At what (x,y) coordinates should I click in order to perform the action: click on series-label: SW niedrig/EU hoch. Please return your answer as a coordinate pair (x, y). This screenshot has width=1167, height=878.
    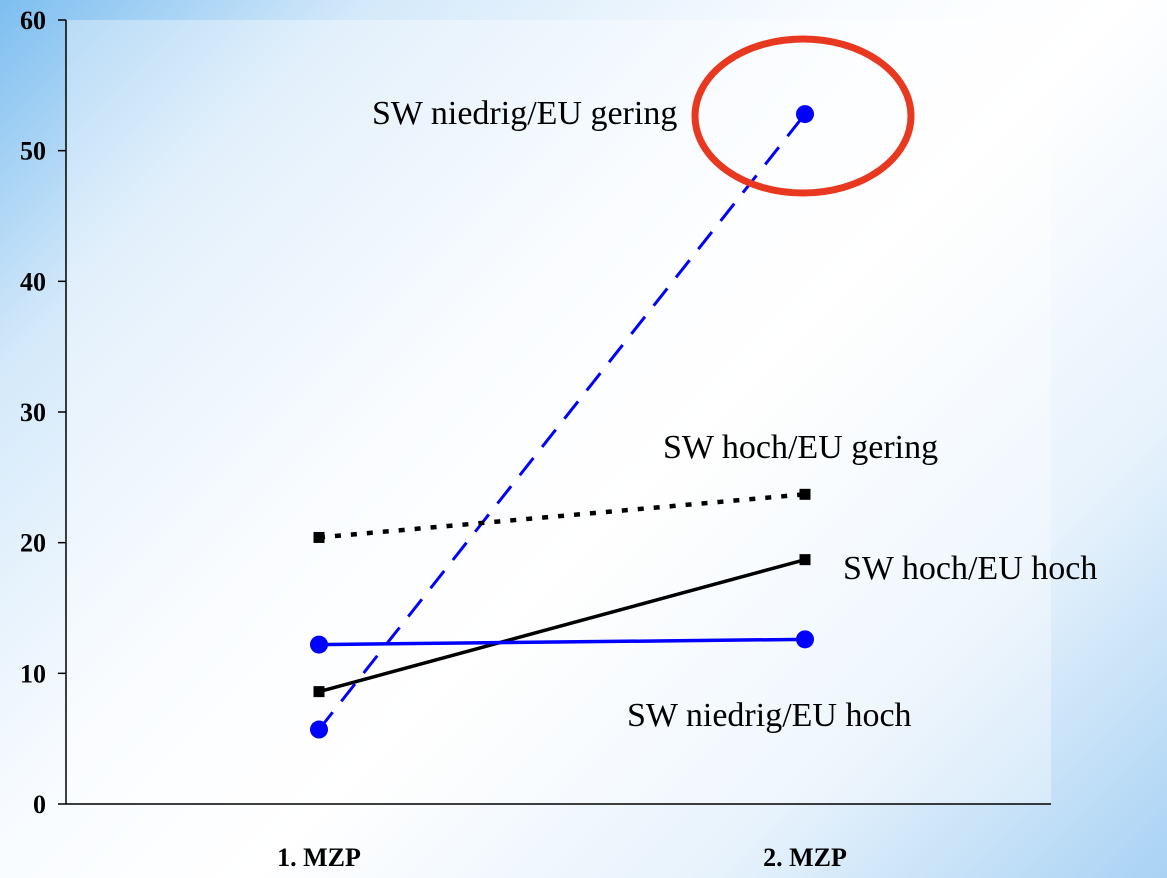
    Looking at the image, I should click on (769, 715).